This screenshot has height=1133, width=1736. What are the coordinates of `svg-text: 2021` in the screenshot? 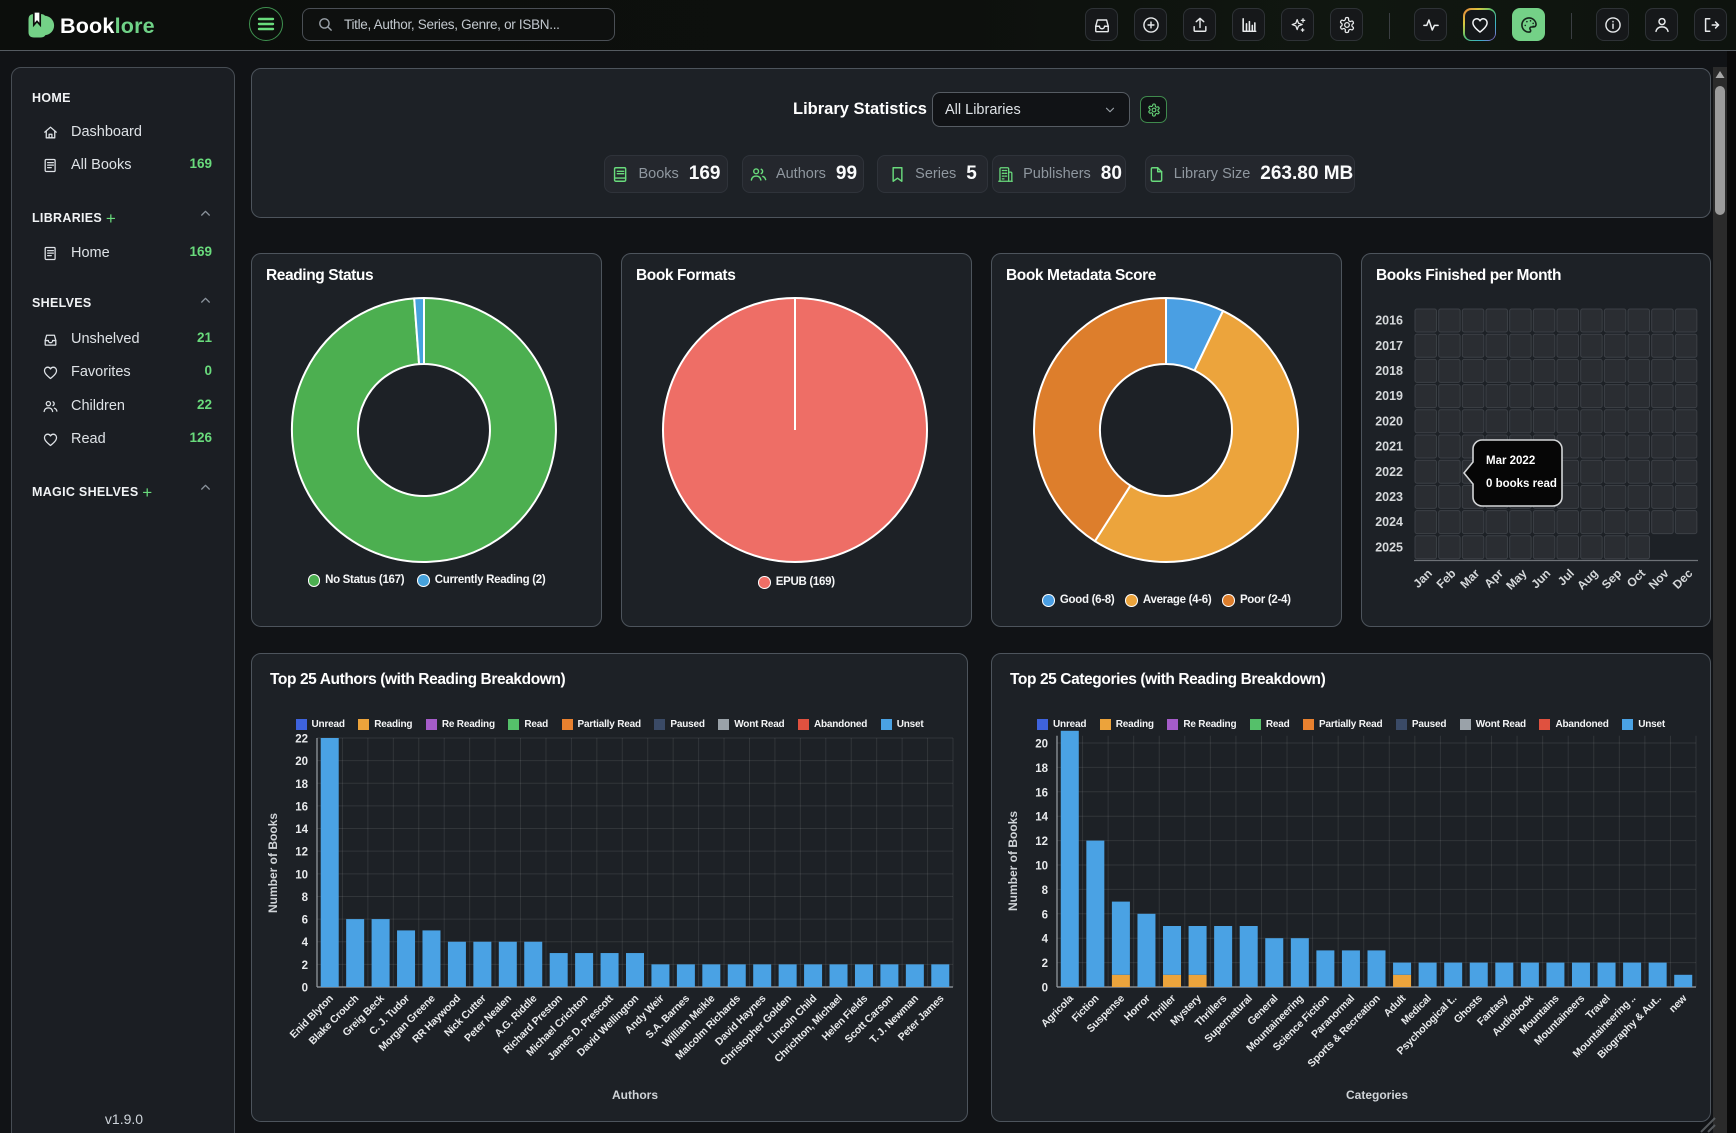 It's located at (1389, 447).